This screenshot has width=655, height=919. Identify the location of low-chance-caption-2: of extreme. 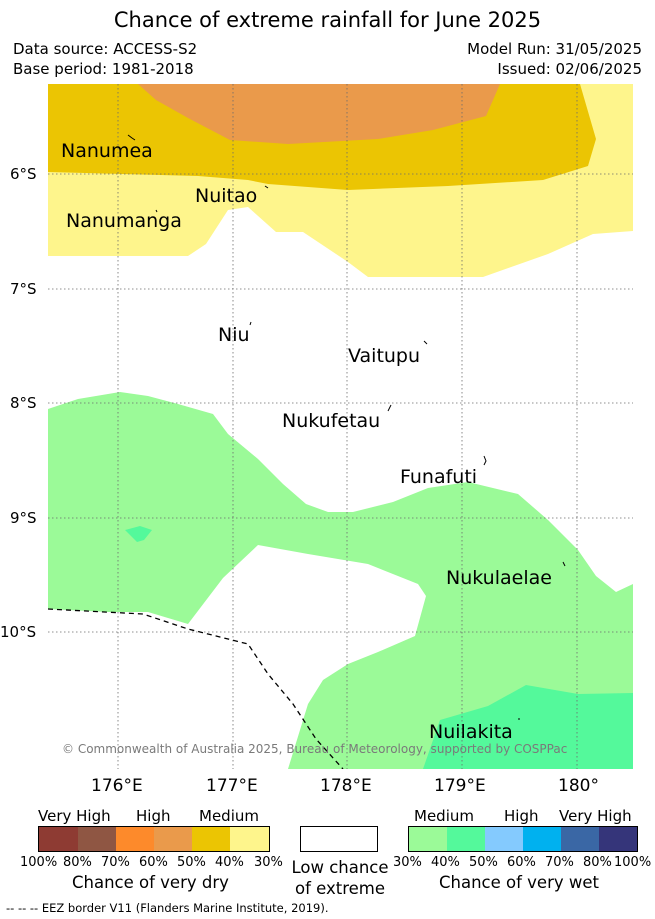
(340, 888).